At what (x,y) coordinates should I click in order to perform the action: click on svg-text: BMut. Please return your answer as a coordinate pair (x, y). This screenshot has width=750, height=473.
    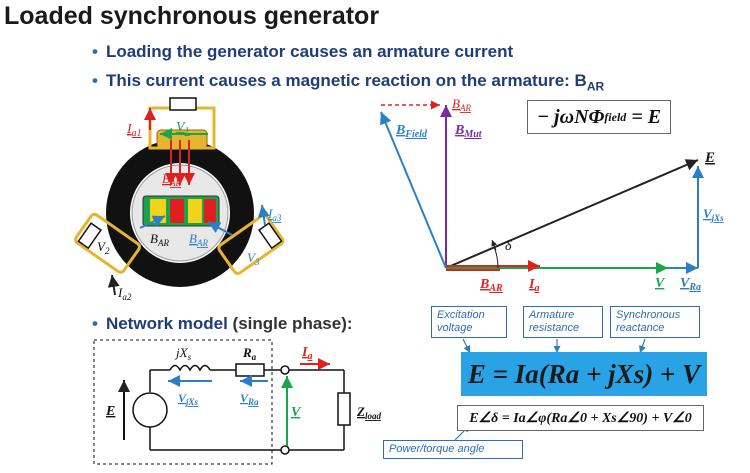
    Looking at the image, I should click on (468, 131).